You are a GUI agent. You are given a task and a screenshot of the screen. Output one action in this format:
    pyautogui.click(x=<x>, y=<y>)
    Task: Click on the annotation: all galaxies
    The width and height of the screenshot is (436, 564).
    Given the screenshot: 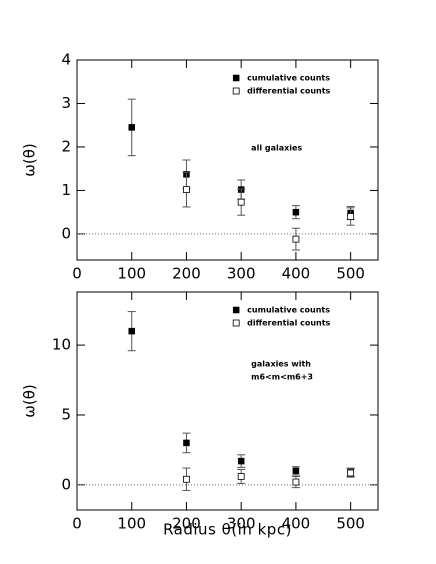 What is the action you would take?
    pyautogui.click(x=276, y=148)
    